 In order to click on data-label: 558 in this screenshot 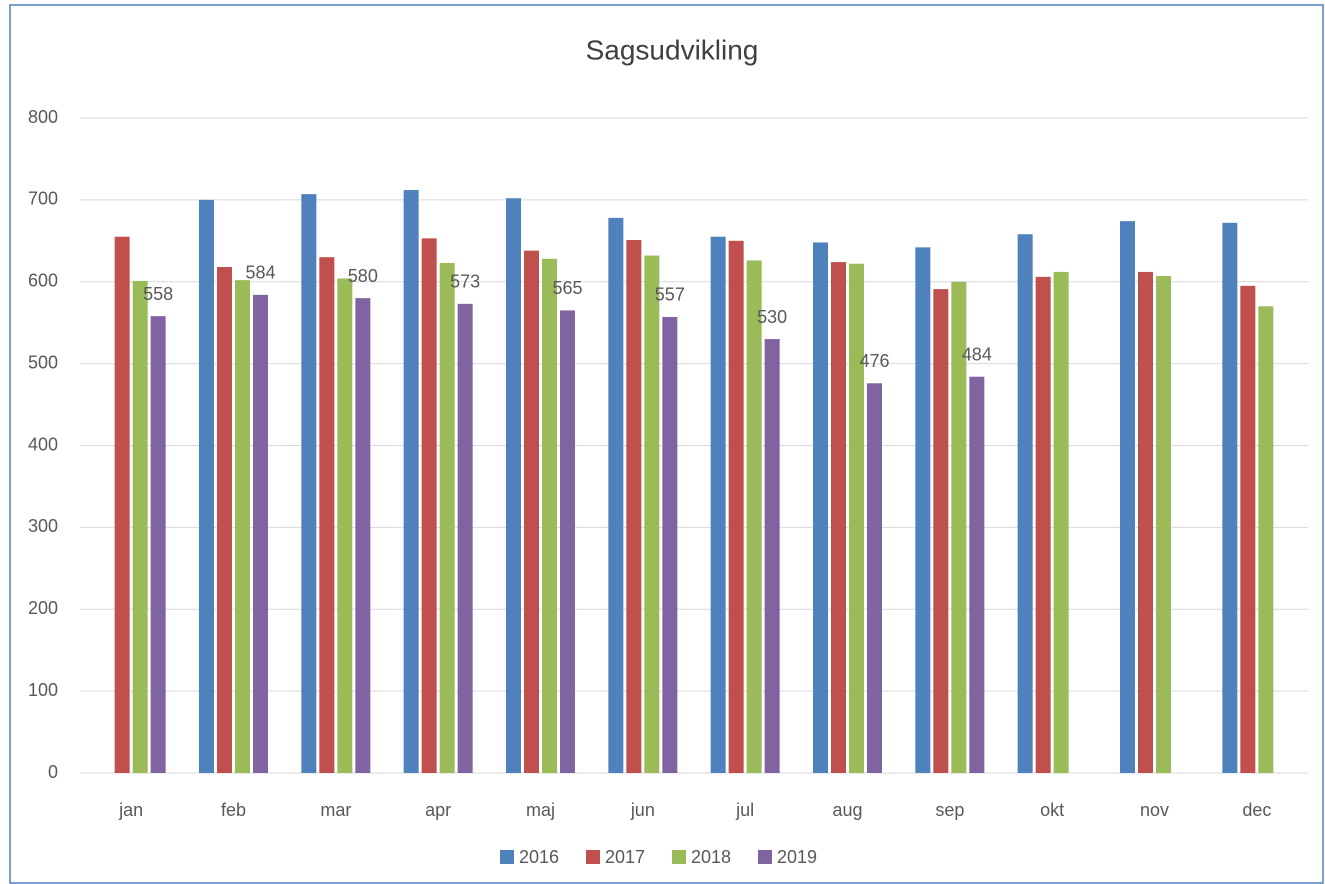, I will do `click(158, 294)`.